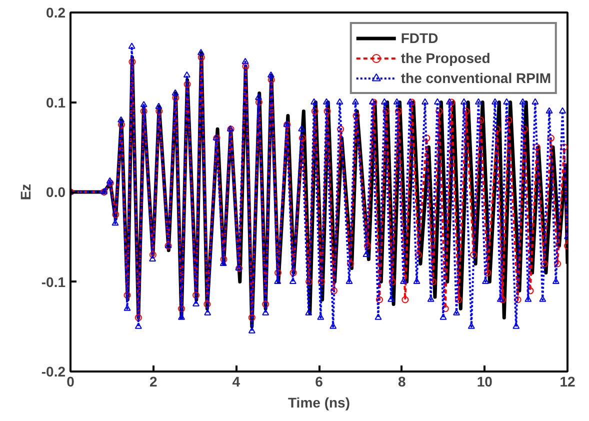  What do you see at coordinates (419, 38) in the screenshot?
I see `legend-label: FDTD` at bounding box center [419, 38].